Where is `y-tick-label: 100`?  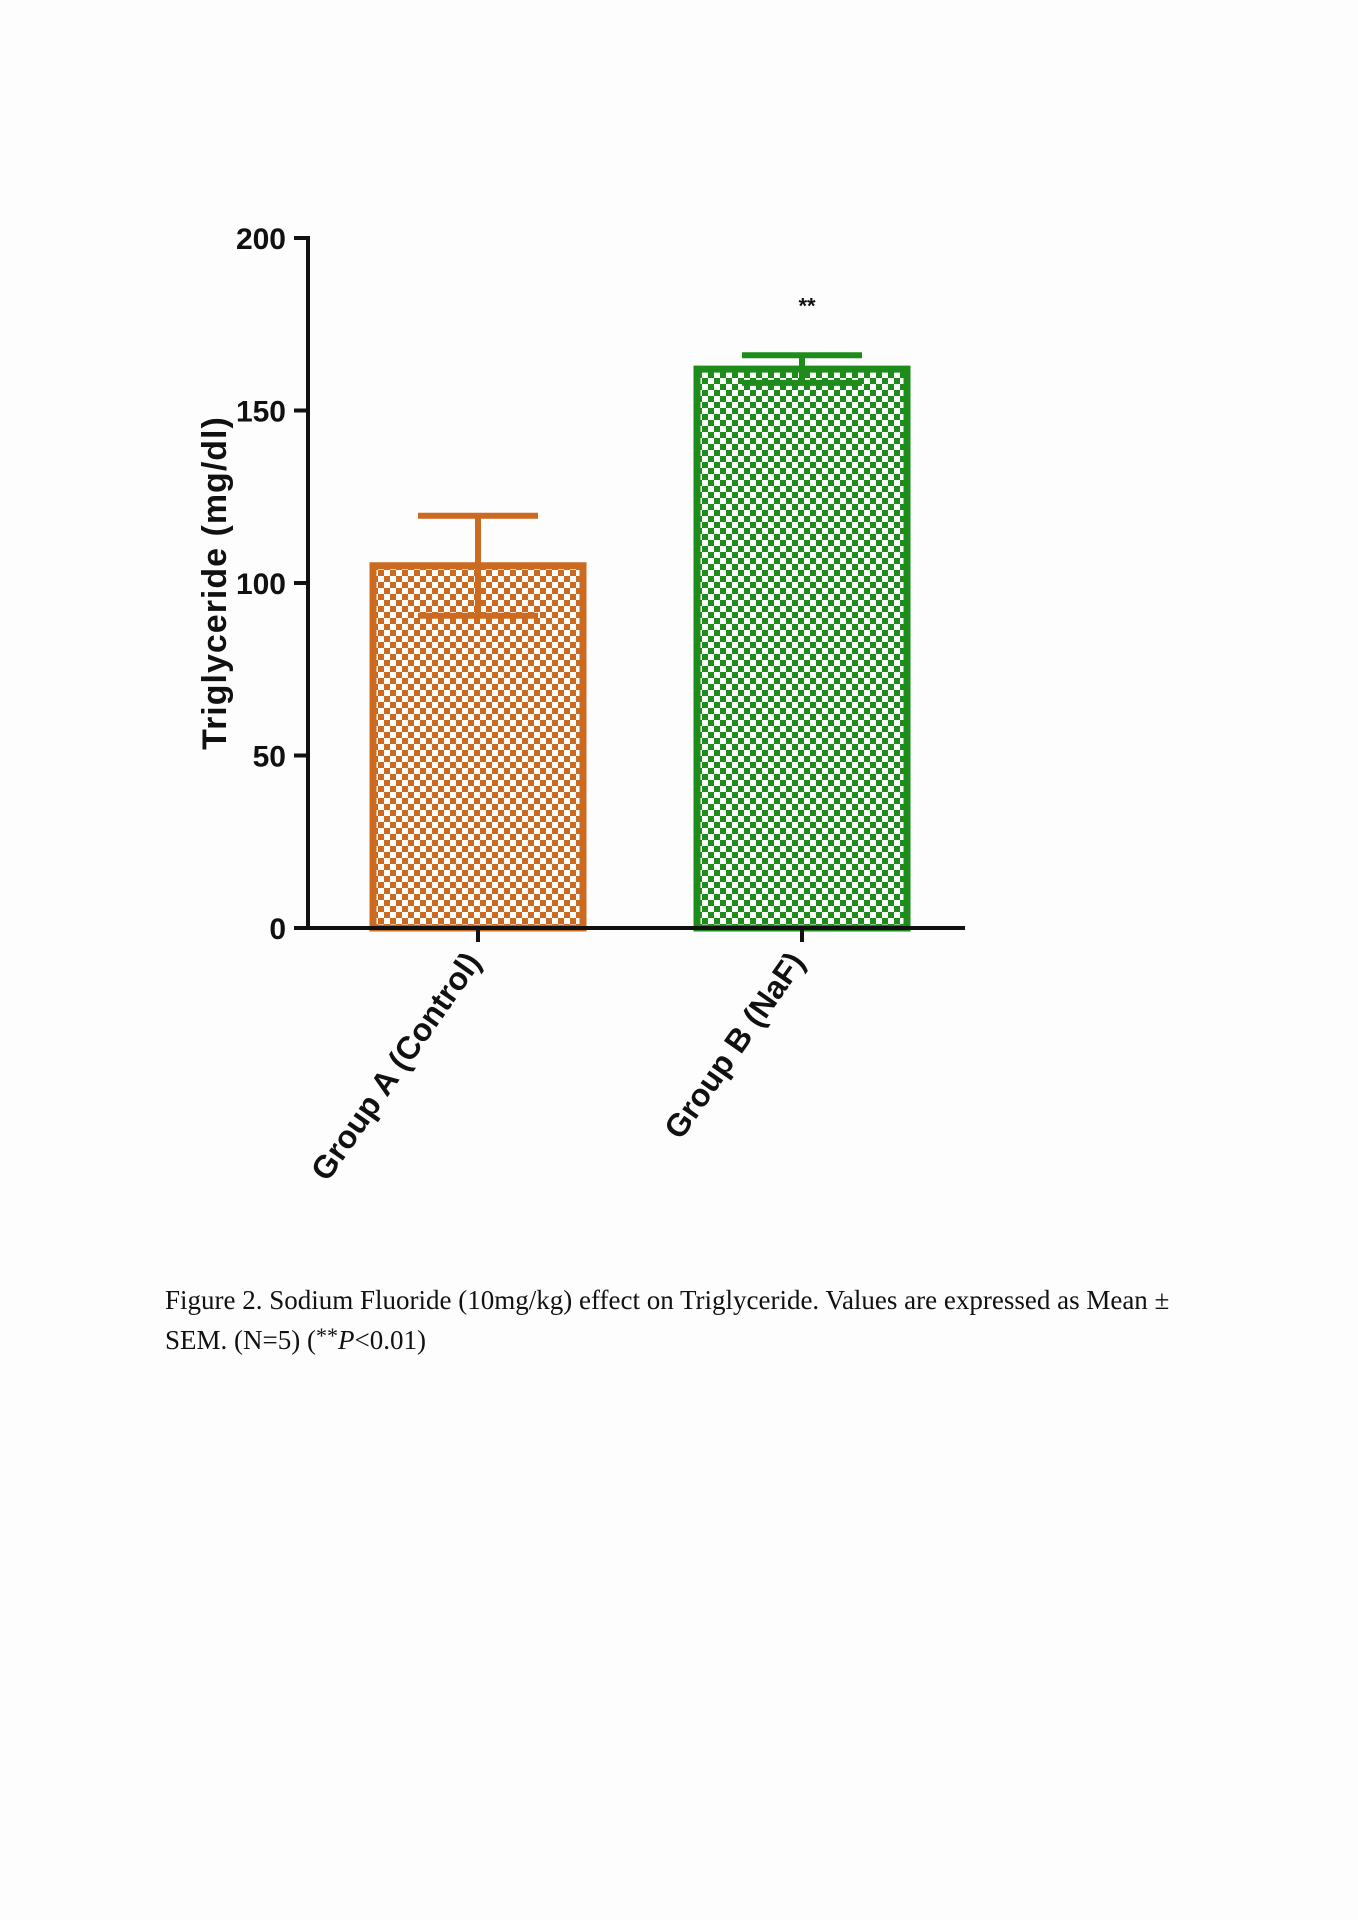 y-tick-label: 100 is located at coordinates (261, 584).